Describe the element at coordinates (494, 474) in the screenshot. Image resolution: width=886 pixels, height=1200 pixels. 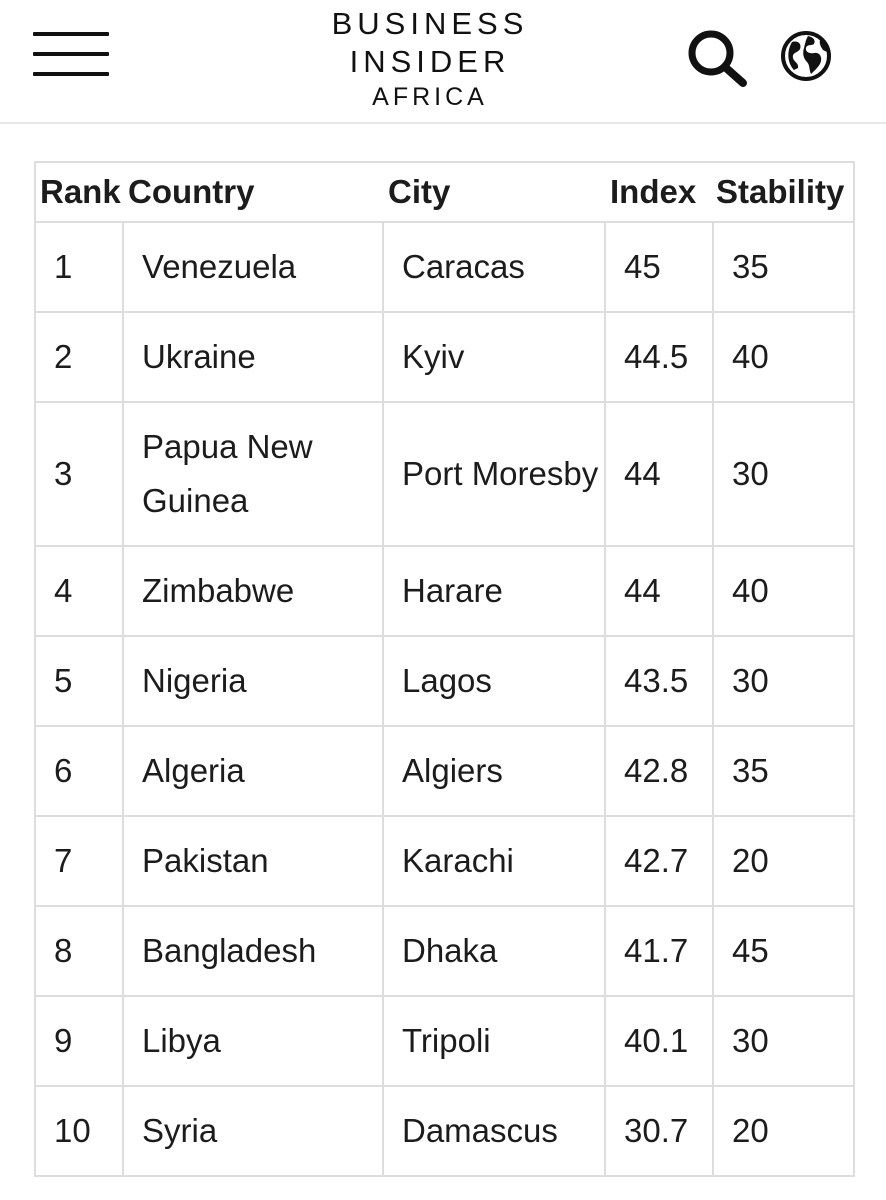
I see `cell-city: Port Moresby` at that location.